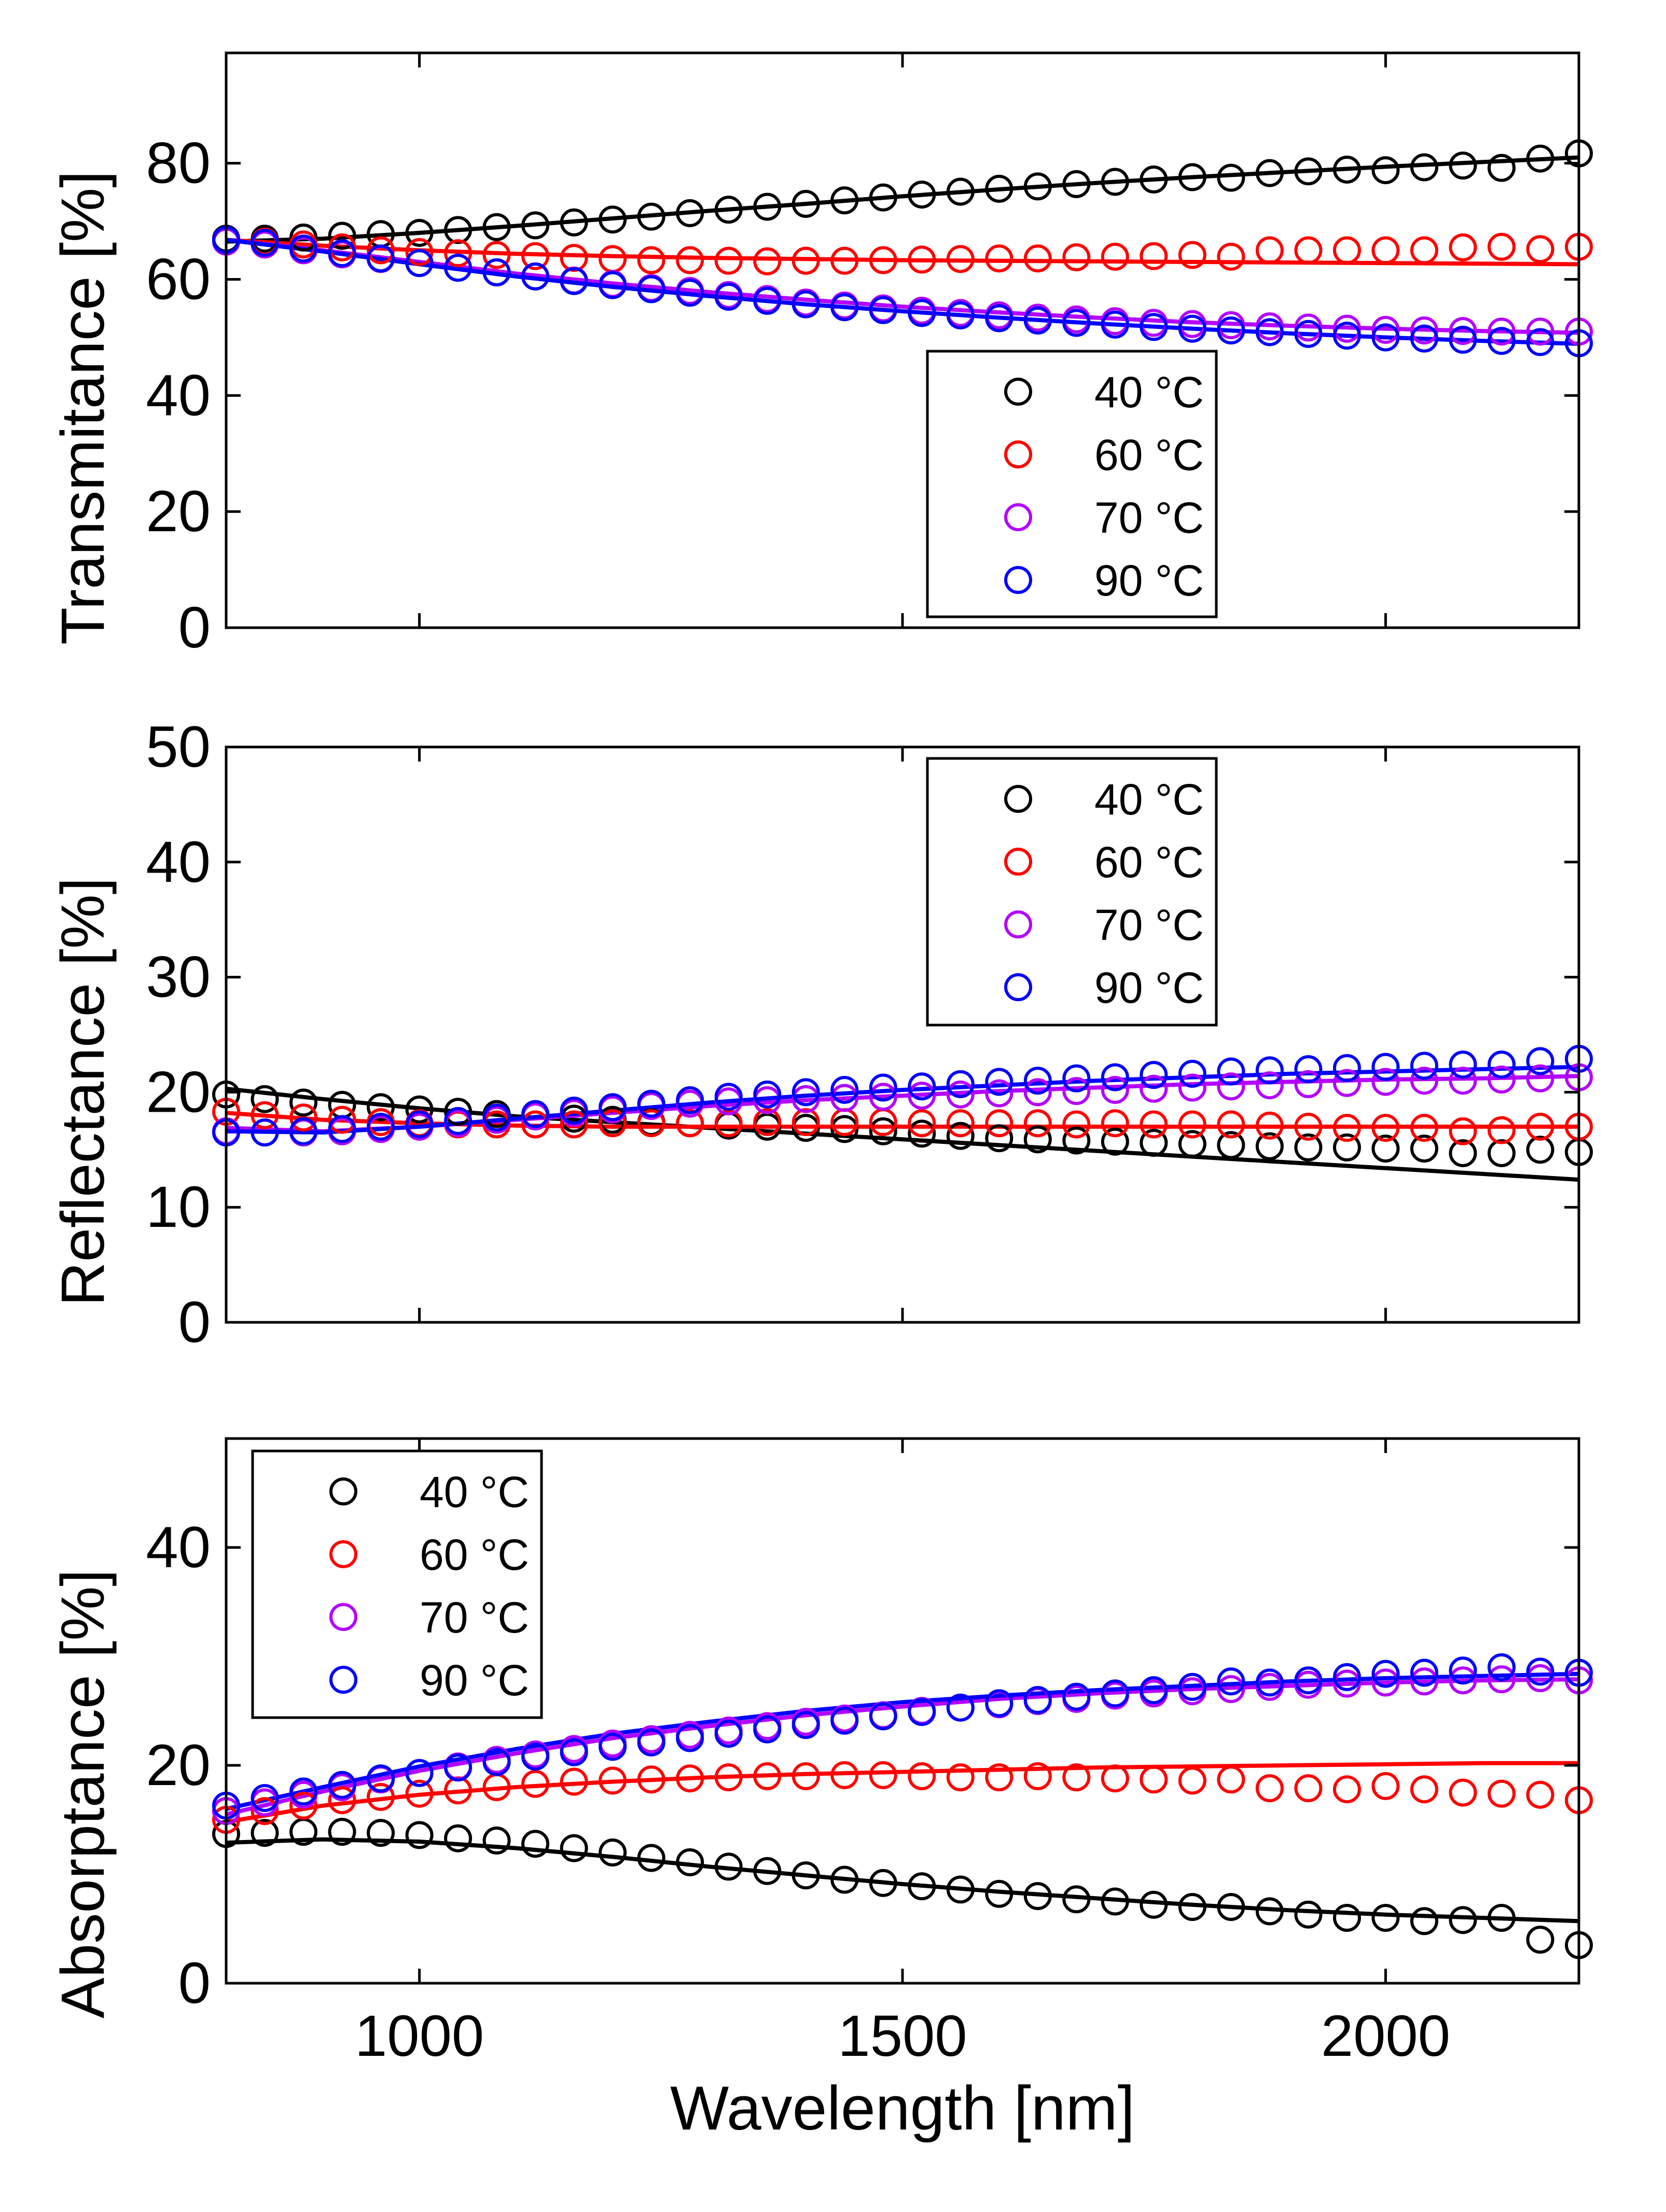 This screenshot has height=2212, width=1666. What do you see at coordinates (1149, 392) in the screenshot?
I see `legend-label: 40 °C` at bounding box center [1149, 392].